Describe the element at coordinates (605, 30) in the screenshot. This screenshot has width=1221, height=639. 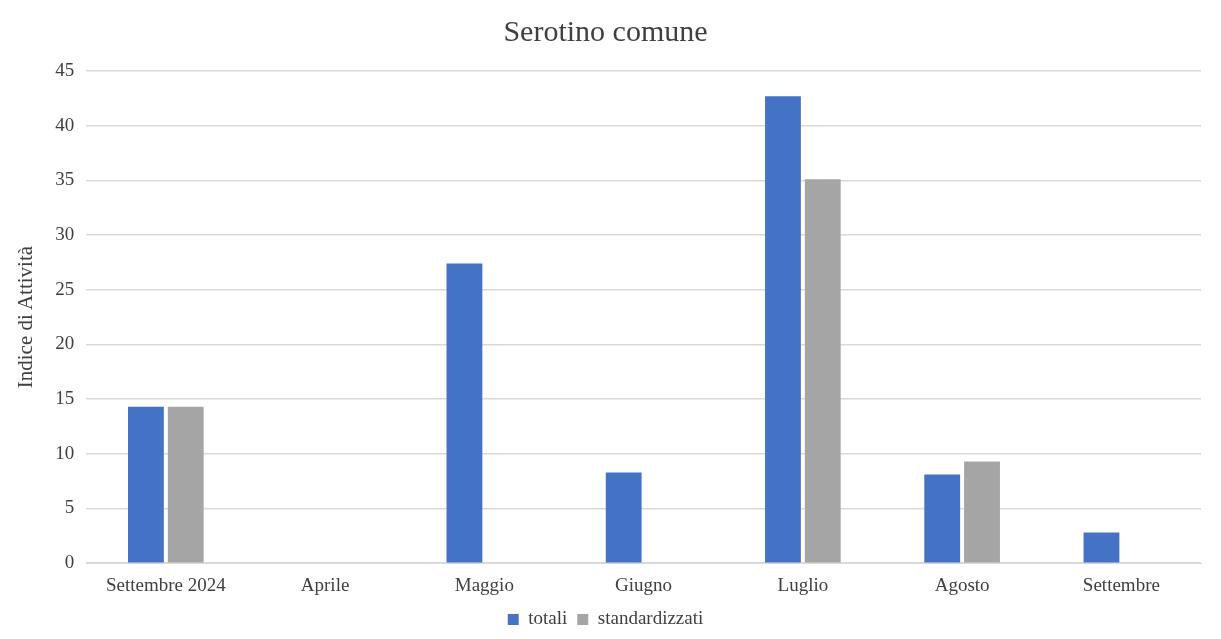
I see `chart-title: Serotino comune` at that location.